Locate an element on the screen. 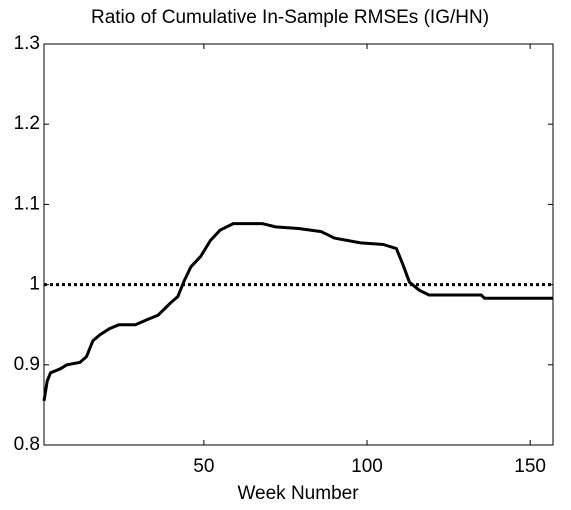 Image resolution: width=571 pixels, height=510 pixels. x-tick-label: 50 is located at coordinates (203, 466).